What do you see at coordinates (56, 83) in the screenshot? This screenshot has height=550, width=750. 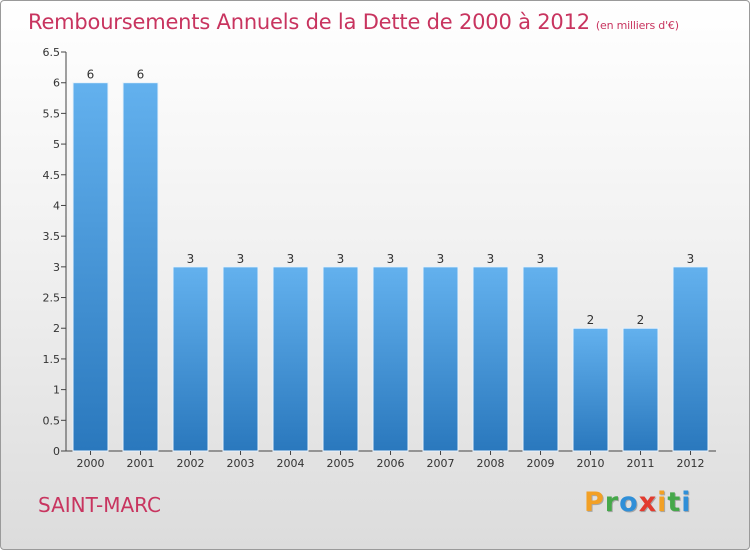 I see `y-tick-label: 6` at bounding box center [56, 83].